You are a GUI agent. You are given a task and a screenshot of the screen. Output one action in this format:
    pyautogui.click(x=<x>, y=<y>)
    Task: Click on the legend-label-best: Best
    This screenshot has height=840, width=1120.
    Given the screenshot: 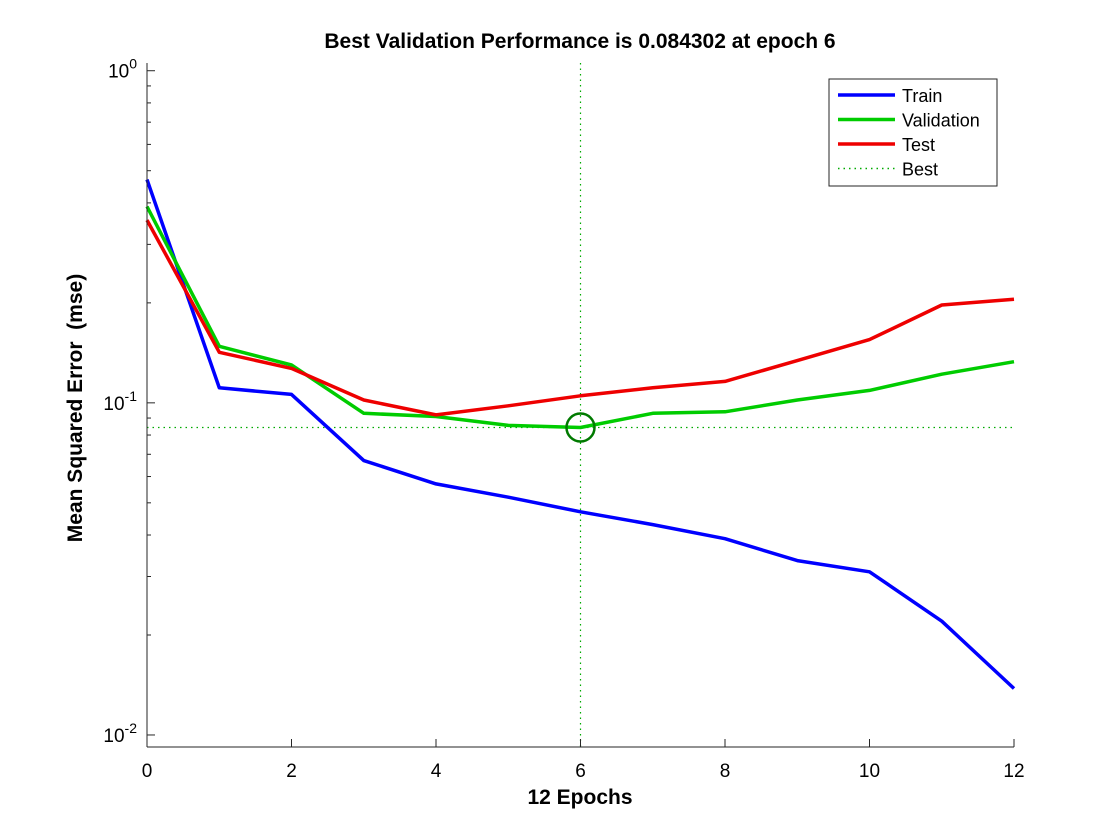 What is the action you would take?
    pyautogui.click(x=920, y=170)
    